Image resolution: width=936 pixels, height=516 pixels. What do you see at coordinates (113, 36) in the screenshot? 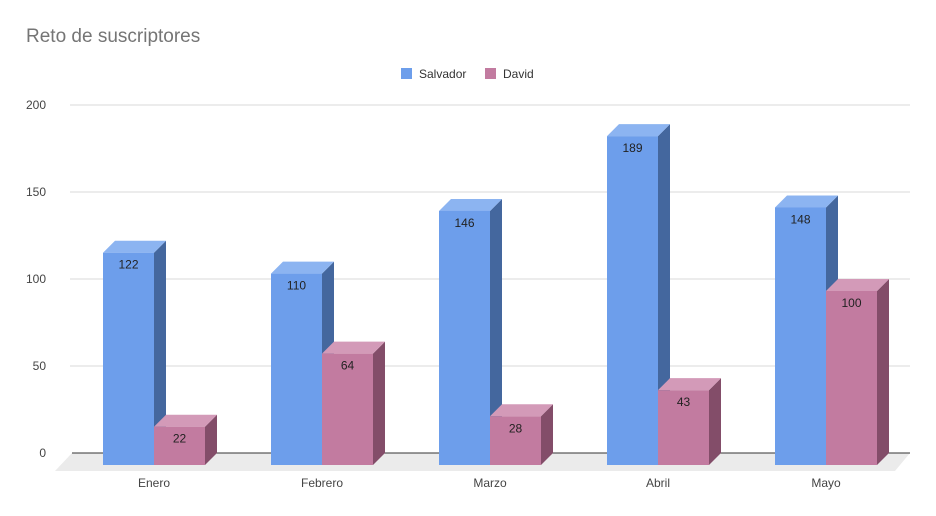
I see `chart-title: Reto de suscriptores` at bounding box center [113, 36].